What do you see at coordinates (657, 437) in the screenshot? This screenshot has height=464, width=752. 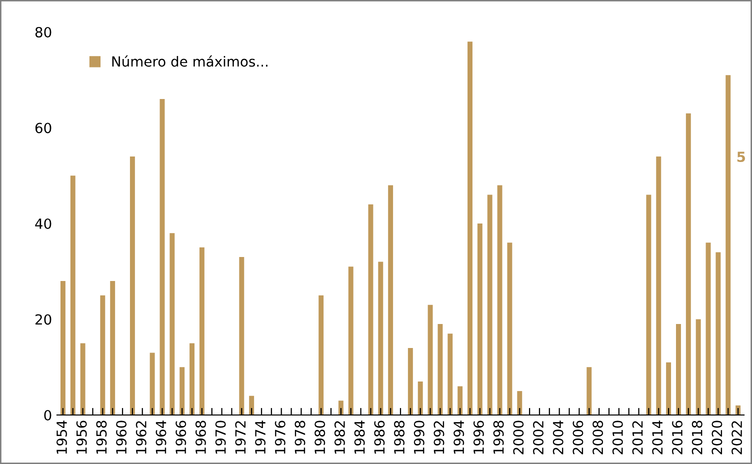 I see `x-tick-label: 2014` at bounding box center [657, 437].